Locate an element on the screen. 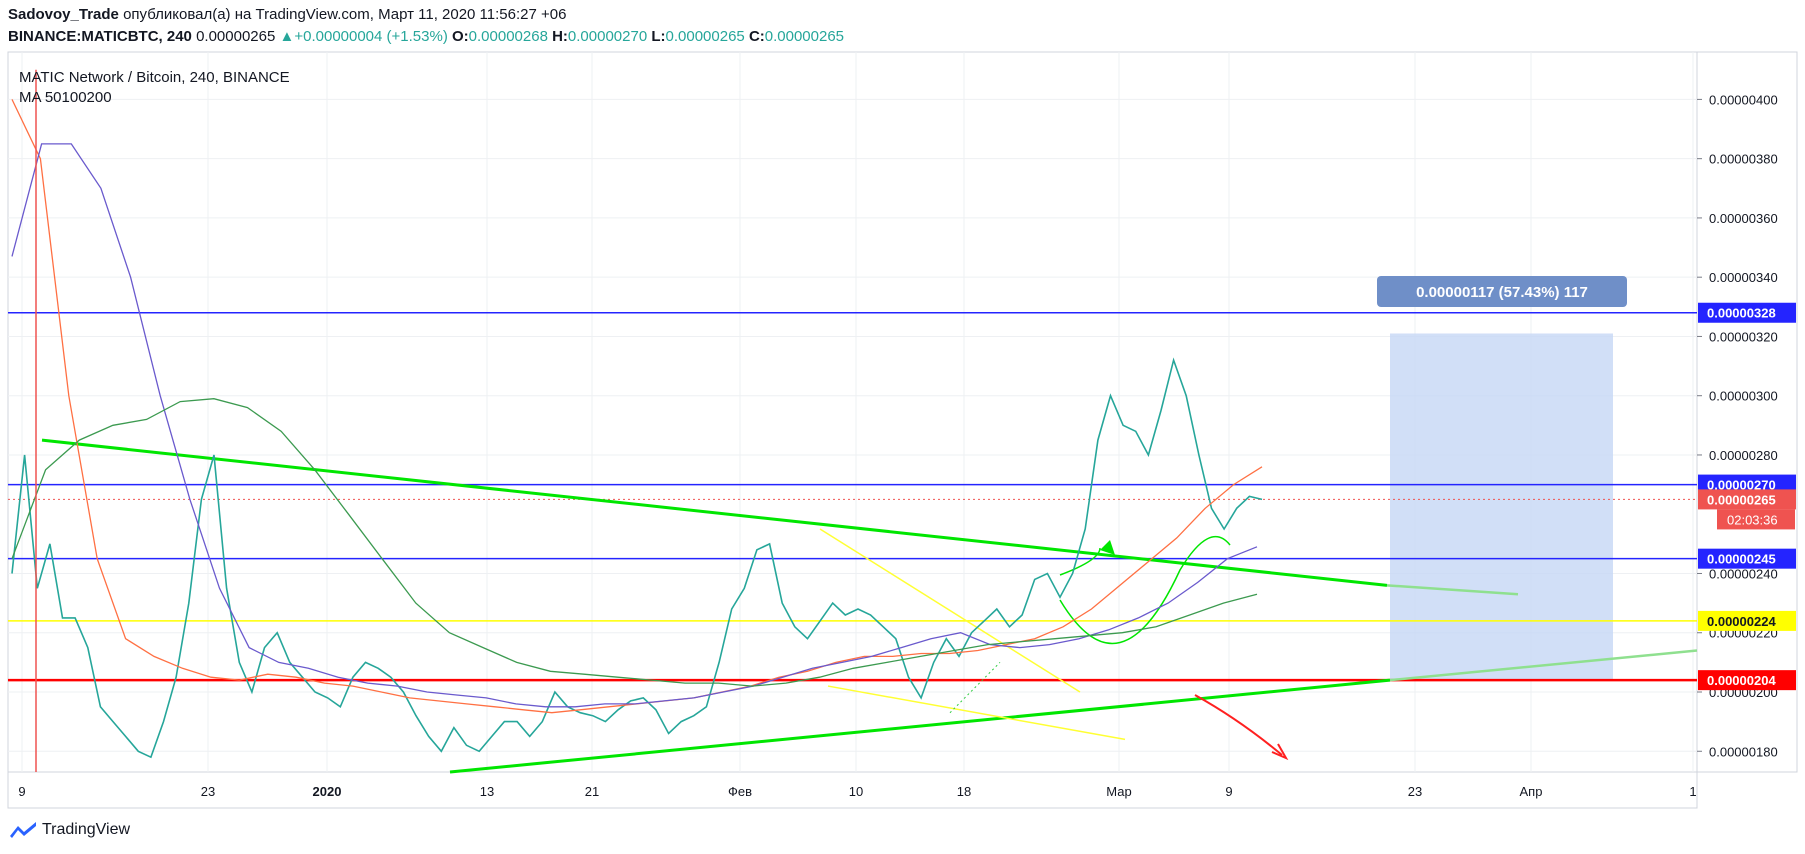  symbol-label: BINANCE:MATICBTC, 240 is located at coordinates (100, 36).